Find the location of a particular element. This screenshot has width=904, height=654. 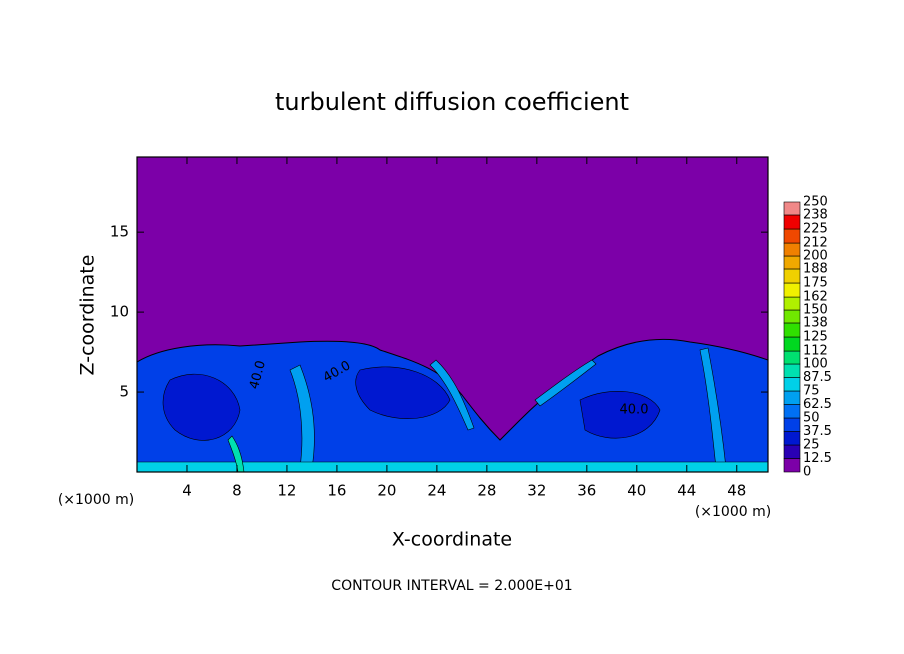

x-tick-label: 8 is located at coordinates (237, 491).